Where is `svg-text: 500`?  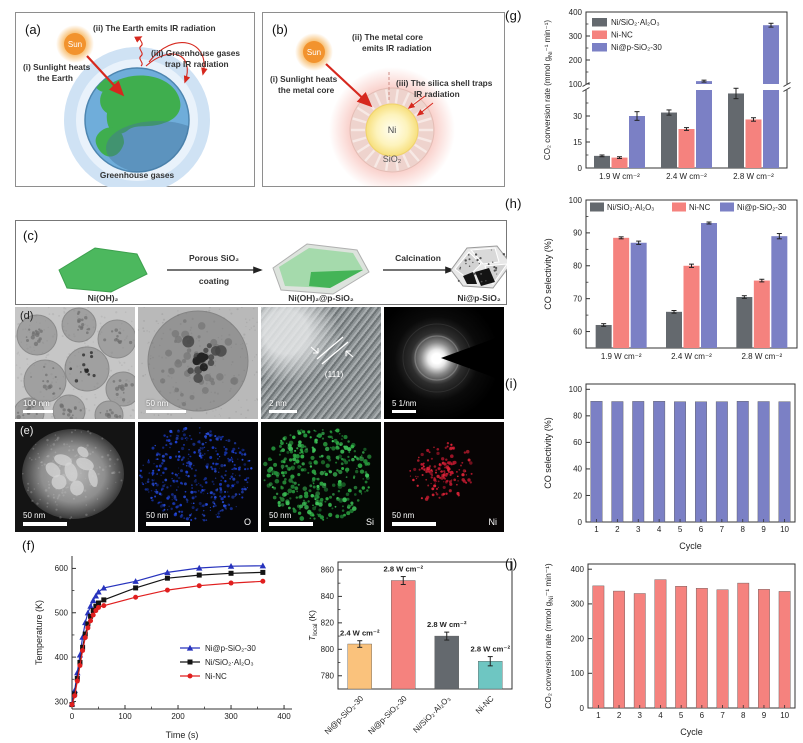
svg-text: 500 is located at coordinates (62, 613).